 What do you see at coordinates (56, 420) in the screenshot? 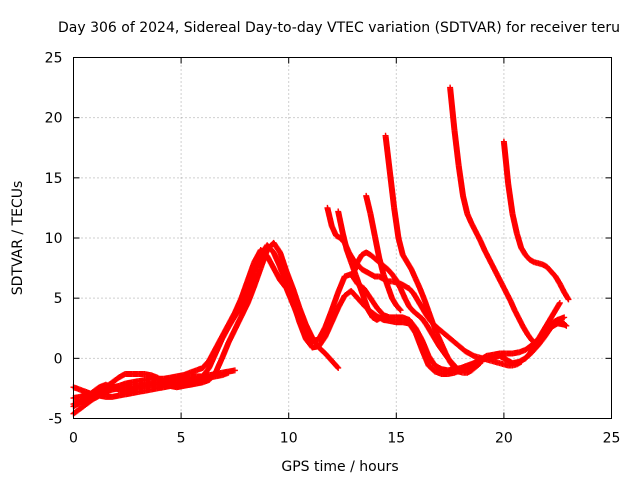
I see `y-tick-label: -5` at bounding box center [56, 420].